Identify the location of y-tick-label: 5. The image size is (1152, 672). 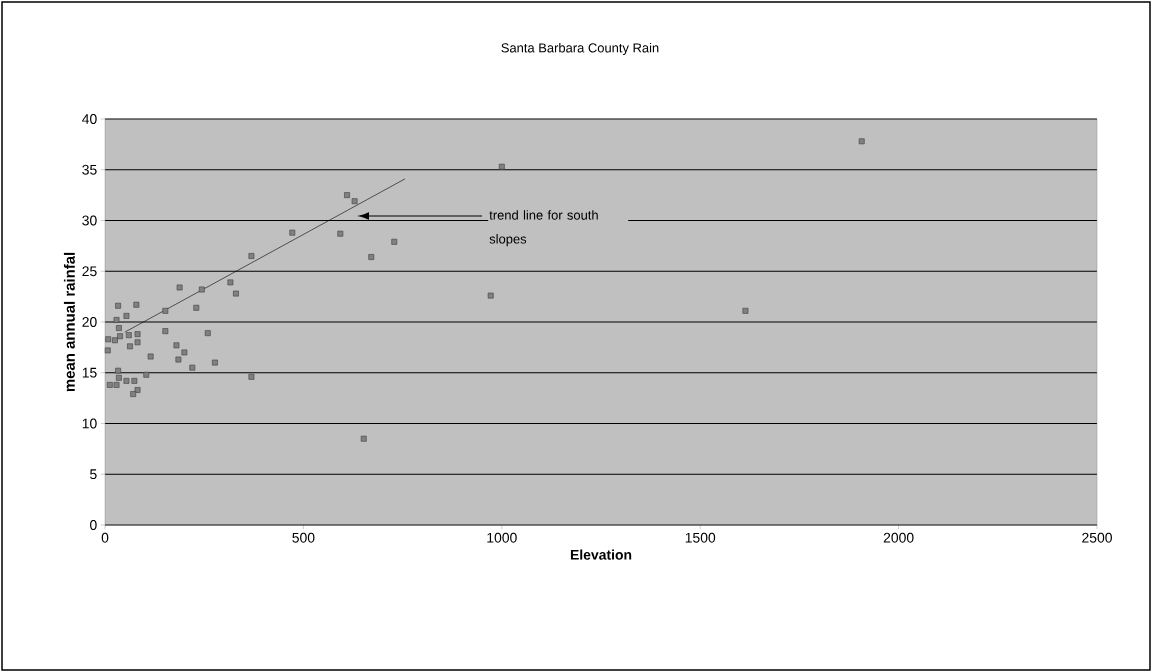
(93, 474).